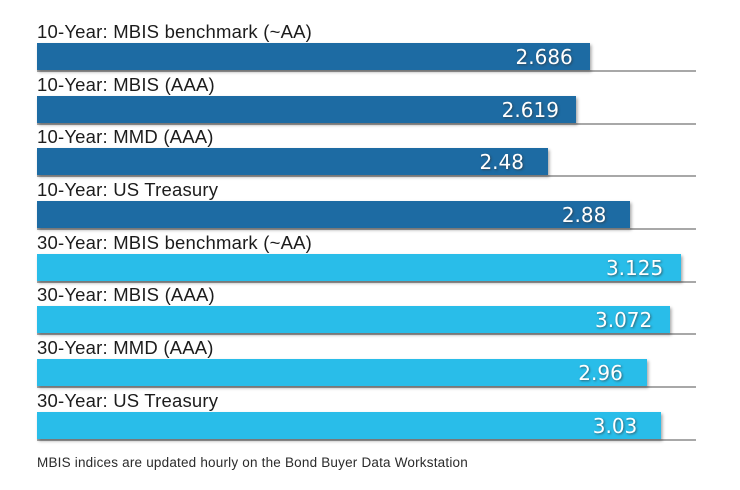 Image resolution: width=740 pixels, height=490 pixels. Describe the element at coordinates (314, 56) in the screenshot. I see `bar: 2.686` at that location.